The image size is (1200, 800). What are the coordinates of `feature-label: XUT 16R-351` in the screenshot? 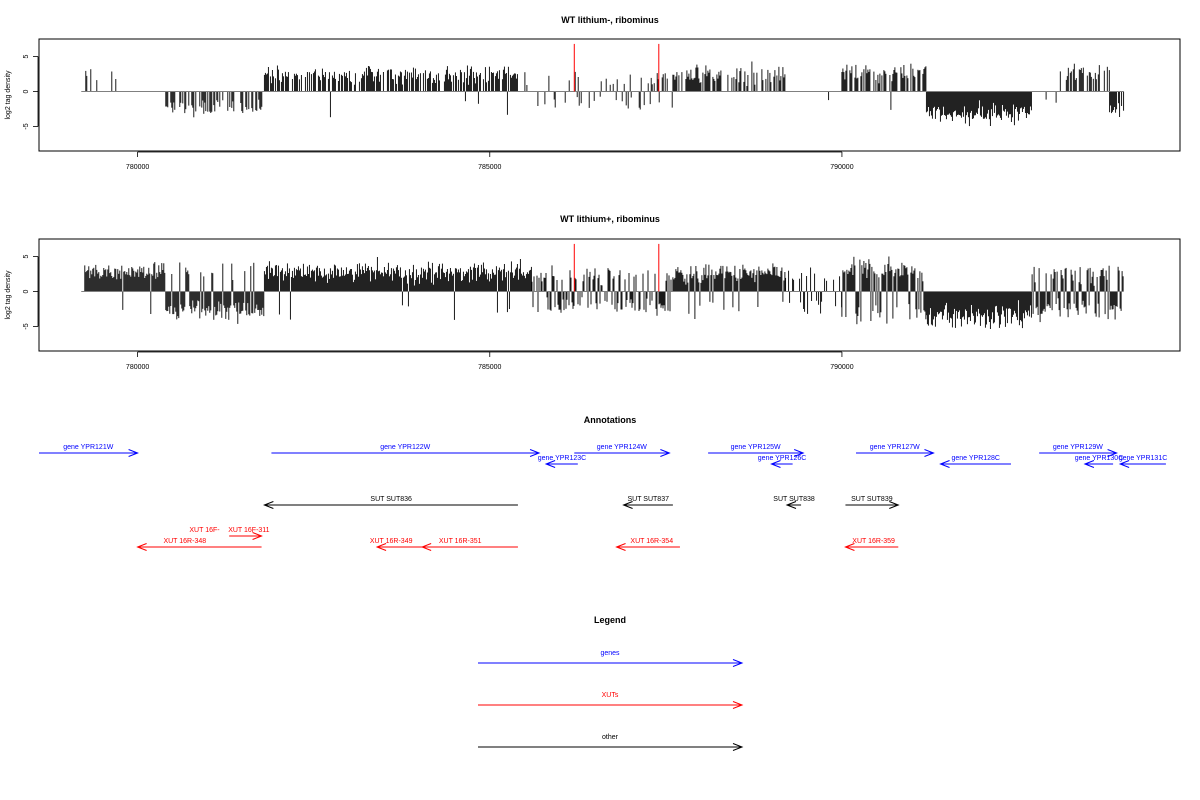 It's located at (460, 541).